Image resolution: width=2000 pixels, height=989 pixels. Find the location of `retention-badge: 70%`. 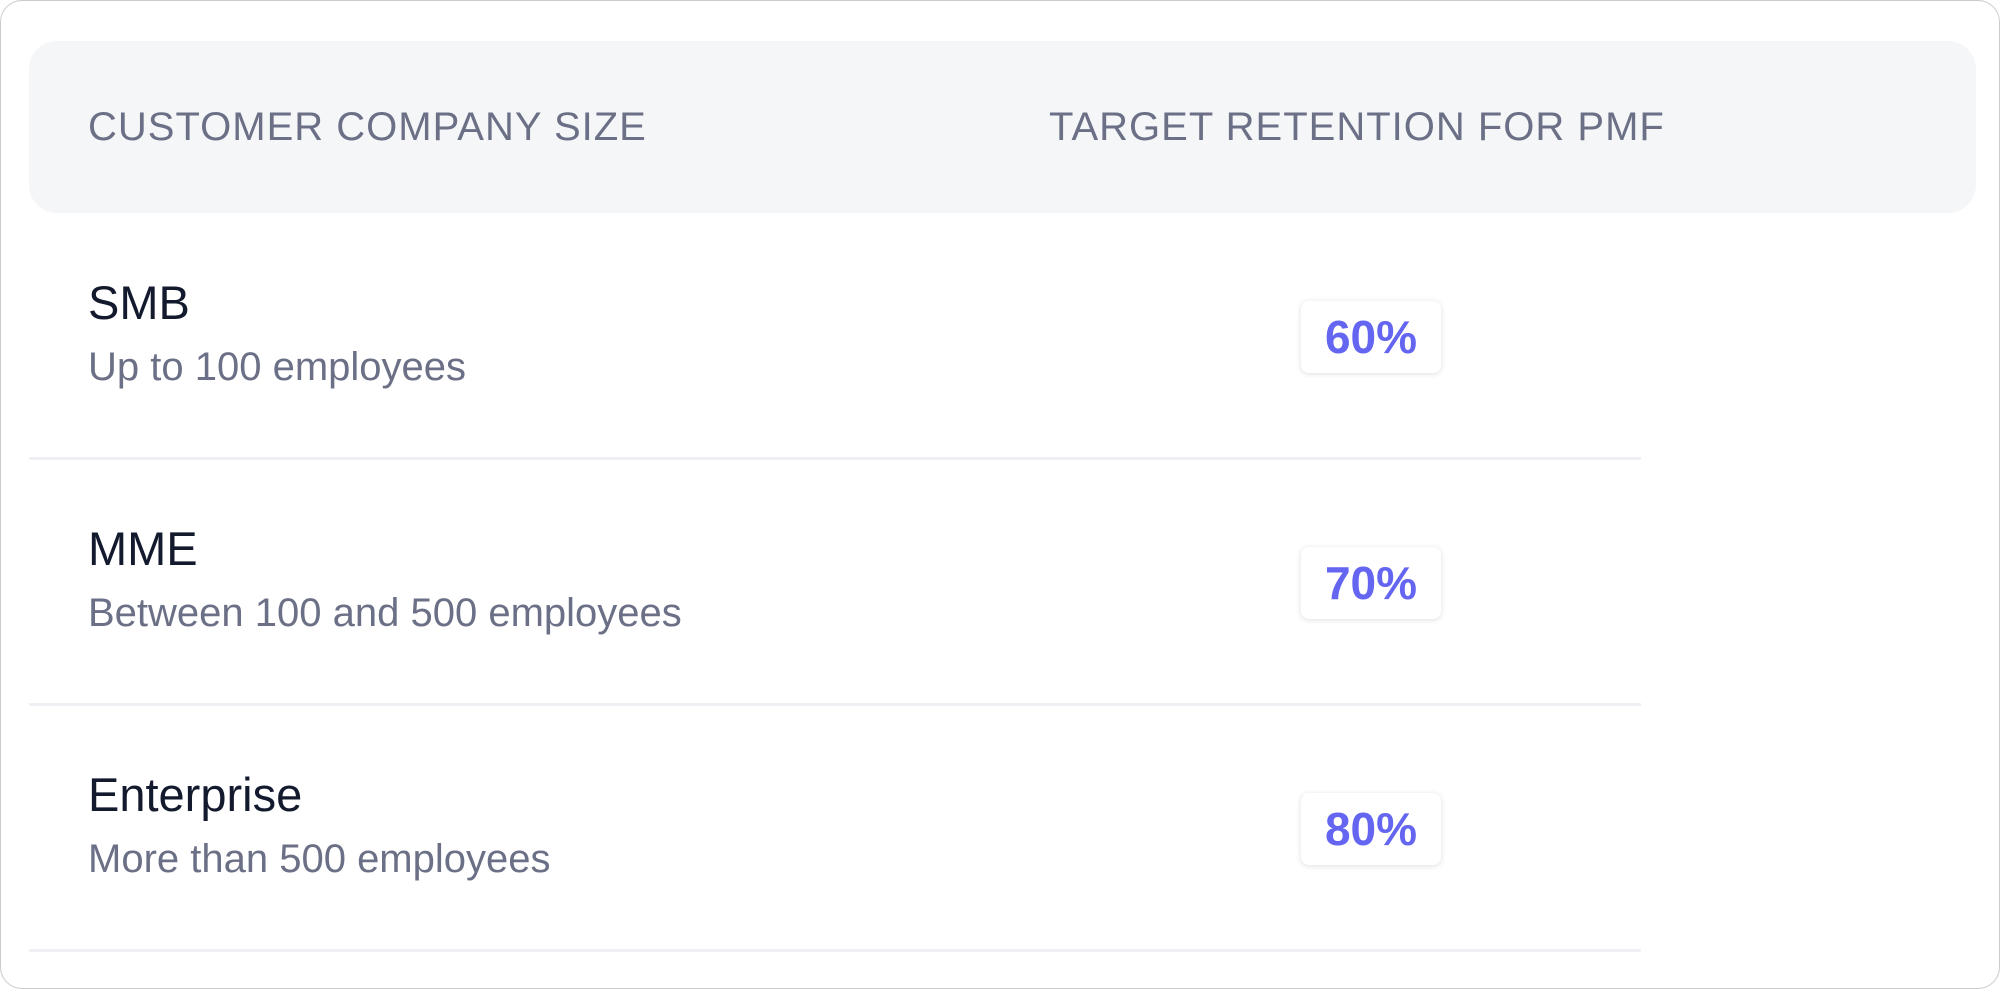

retention-badge: 70% is located at coordinates (1371, 583).